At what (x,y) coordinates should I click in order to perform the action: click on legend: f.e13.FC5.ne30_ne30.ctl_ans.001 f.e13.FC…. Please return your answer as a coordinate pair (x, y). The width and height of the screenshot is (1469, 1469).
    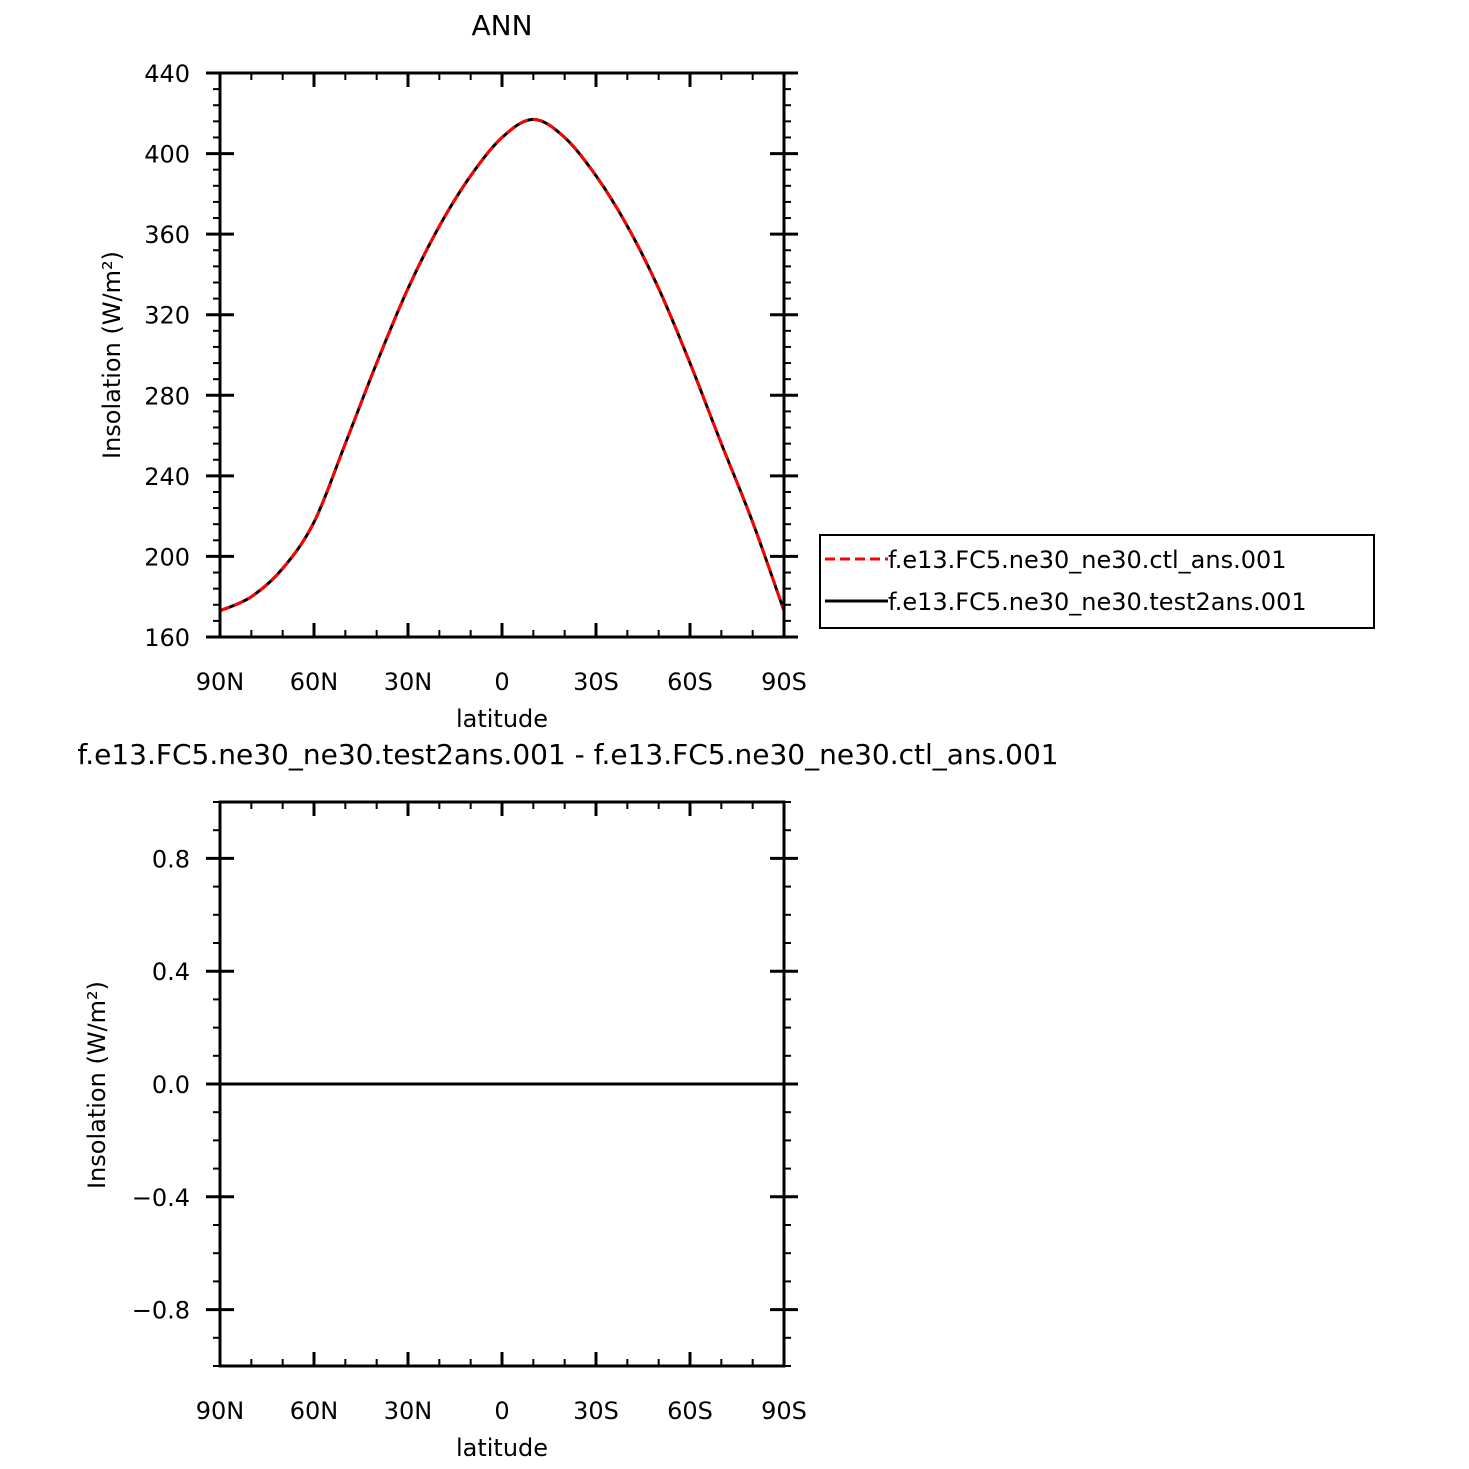
    Looking at the image, I should click on (1097, 581).